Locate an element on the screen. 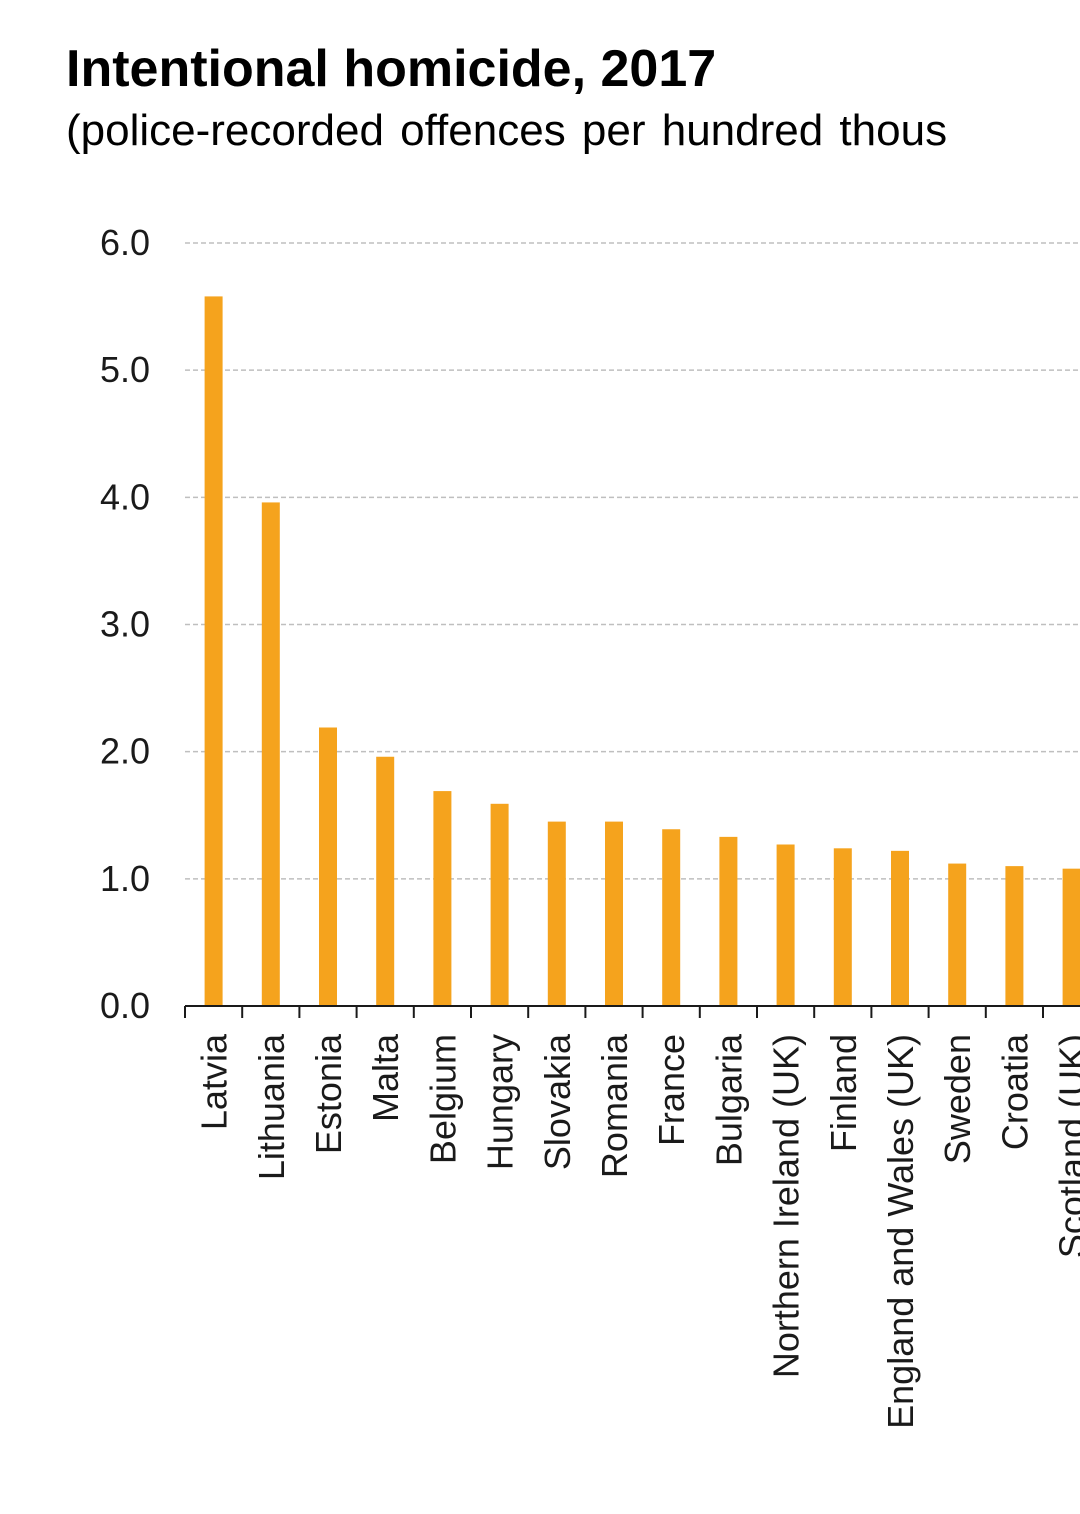  x-category-label: Sweden is located at coordinates (957, 1099).